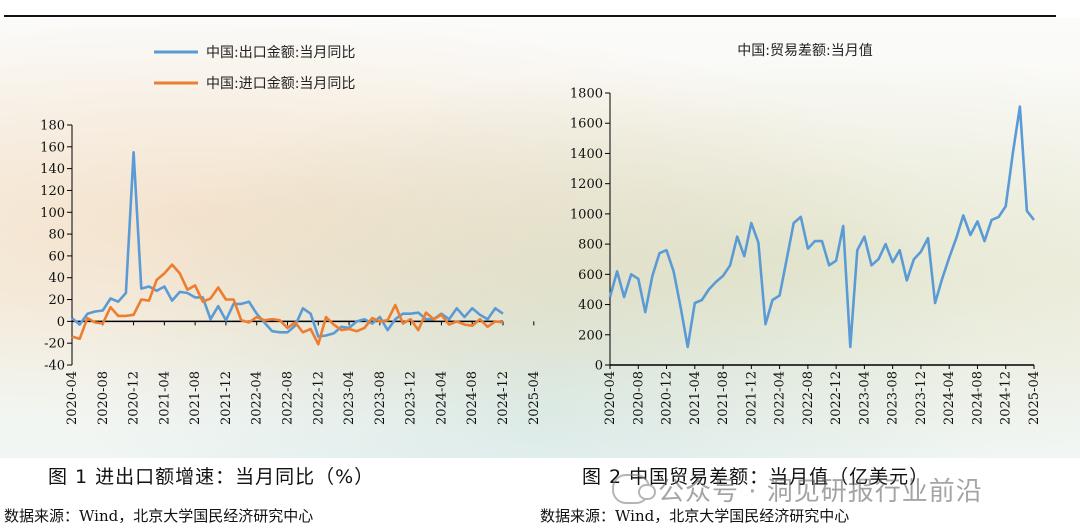 The image size is (1080, 530). What do you see at coordinates (280, 84) in the screenshot?
I see `legend-label-import: 中国:进口金额:当月同比` at bounding box center [280, 84].